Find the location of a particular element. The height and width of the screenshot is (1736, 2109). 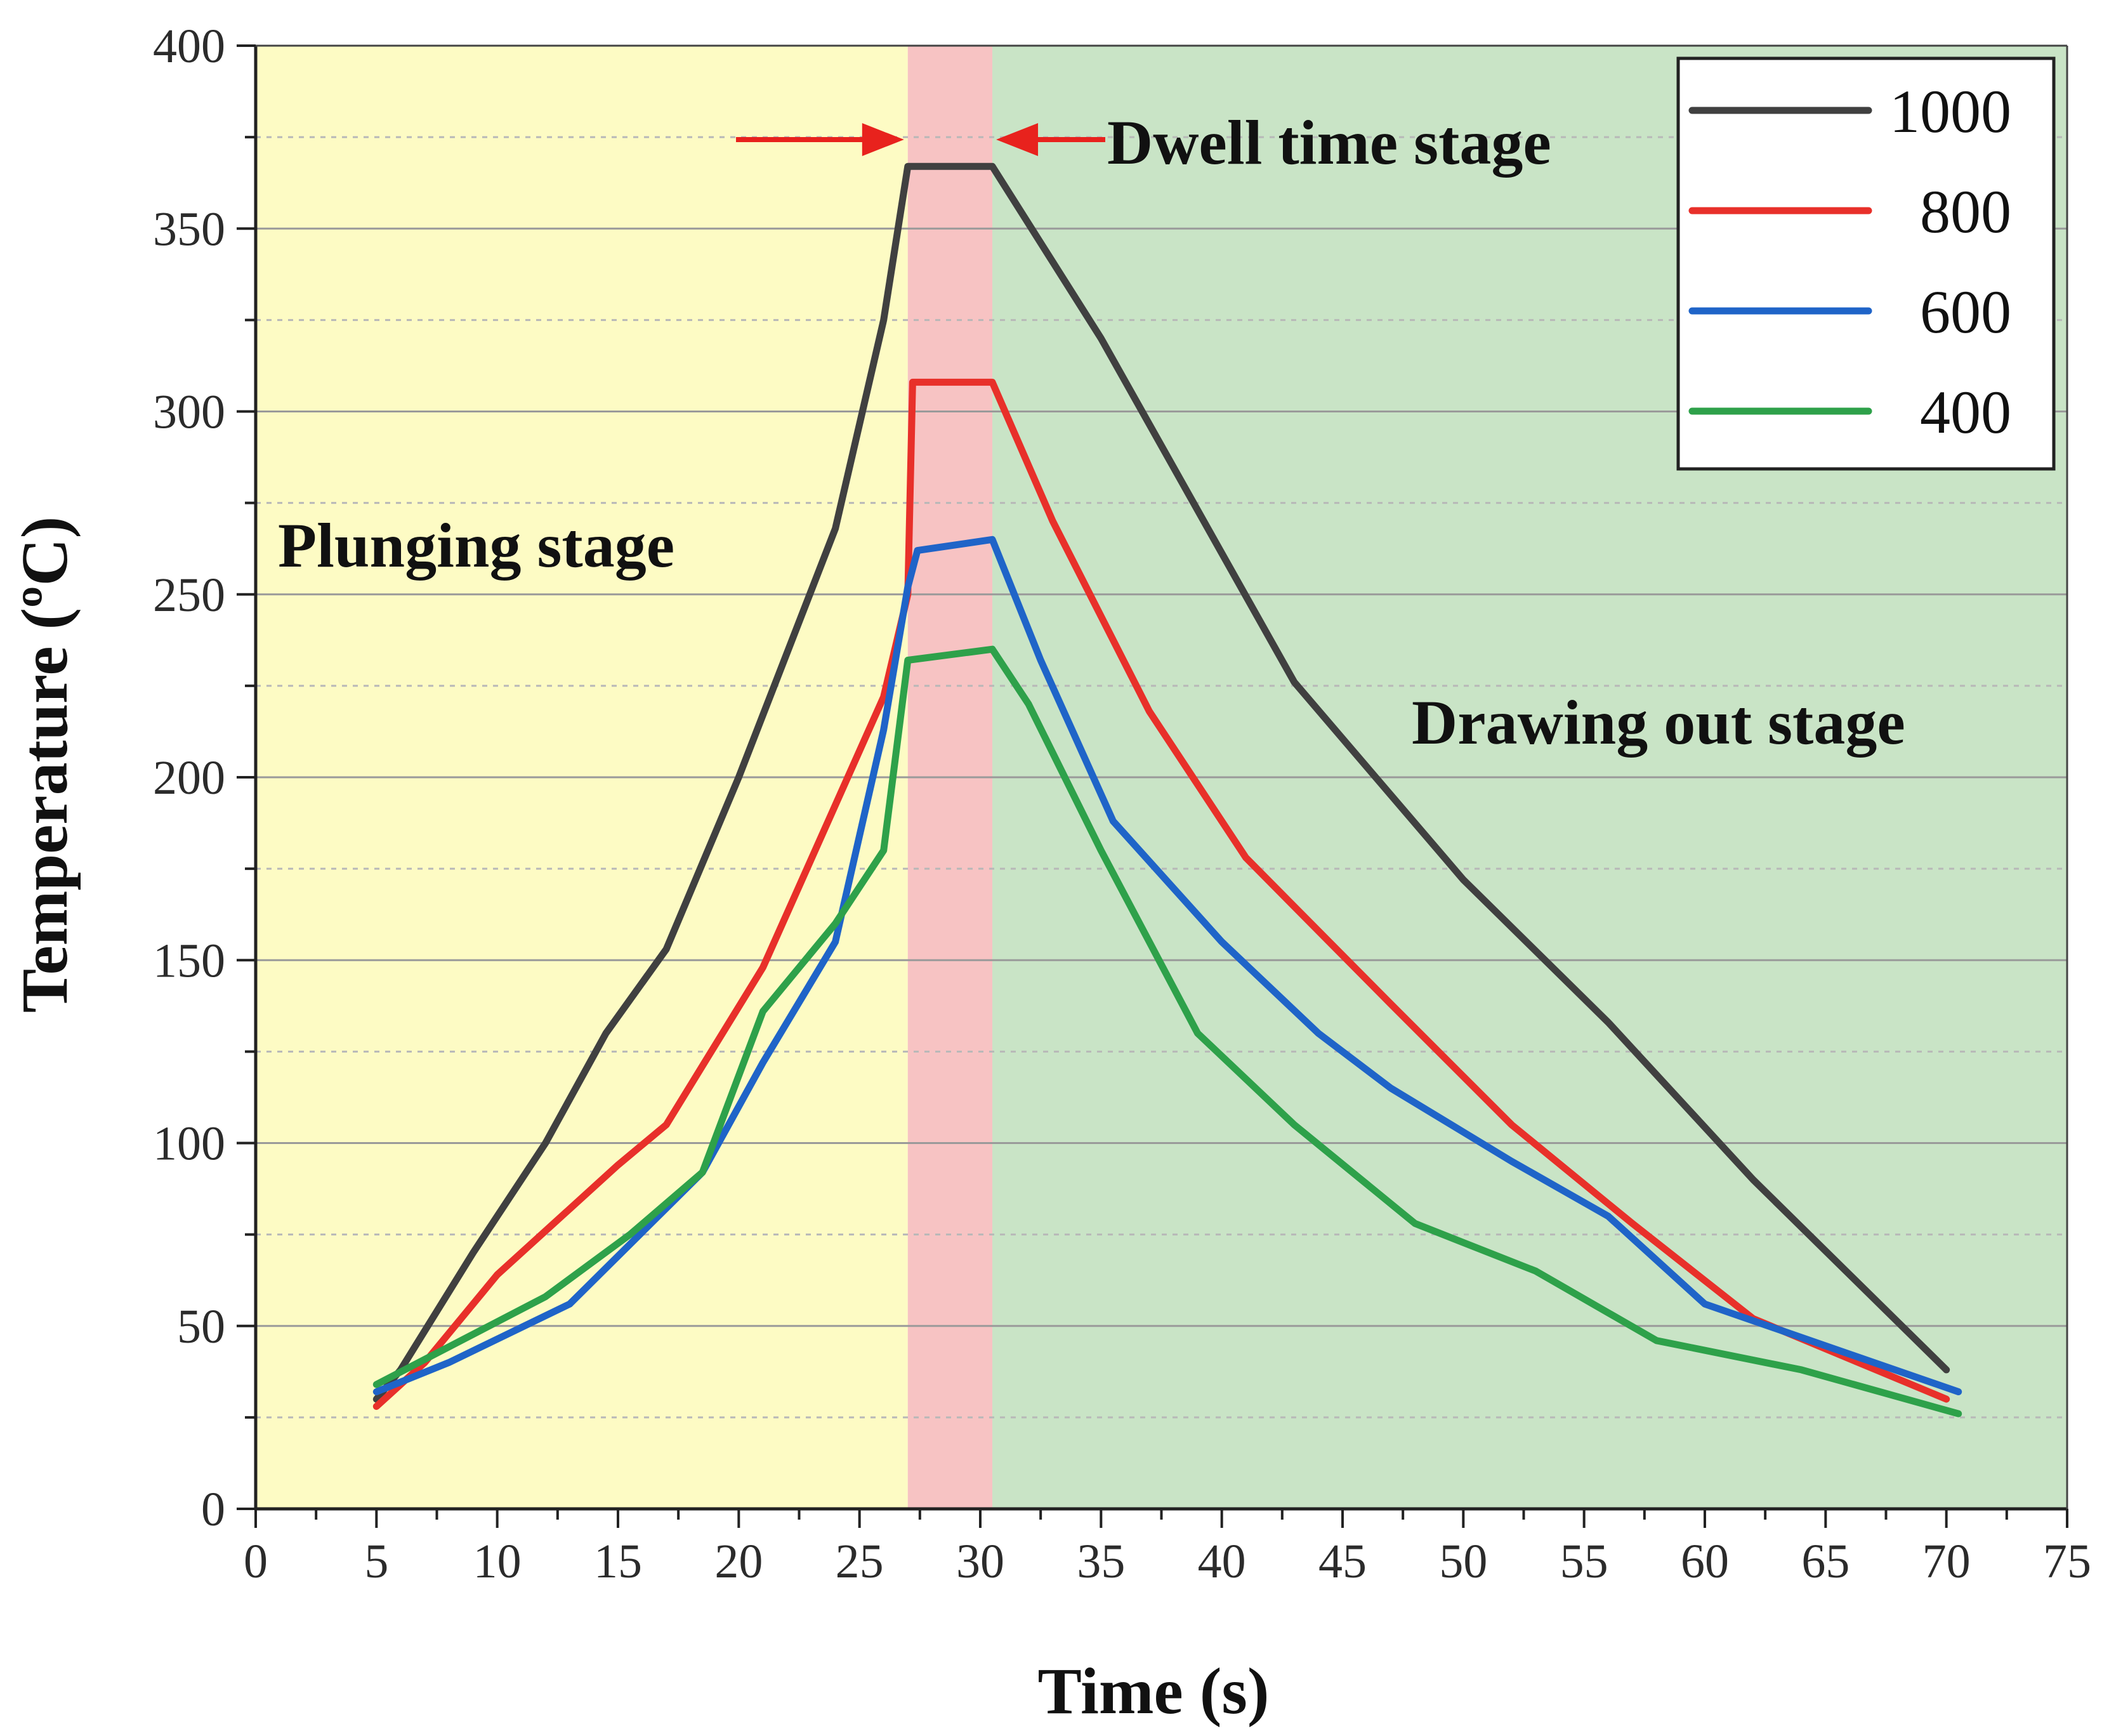

legend: 1000 800 600 400 is located at coordinates (1866, 263).